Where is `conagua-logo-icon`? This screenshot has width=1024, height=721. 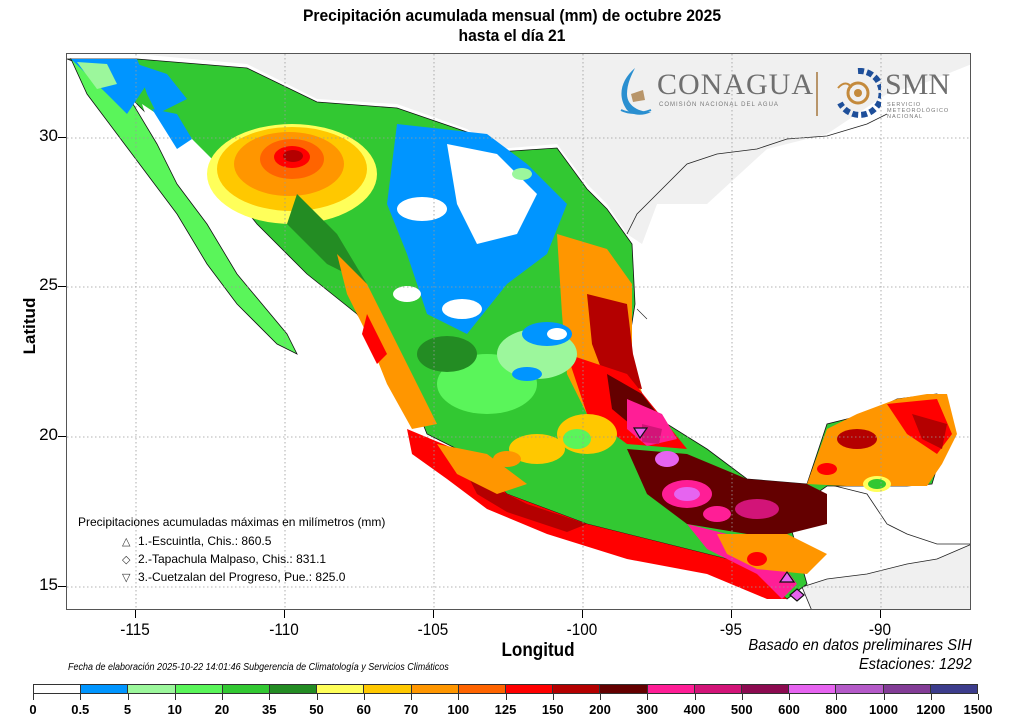 conagua-logo-icon is located at coordinates (636, 91).